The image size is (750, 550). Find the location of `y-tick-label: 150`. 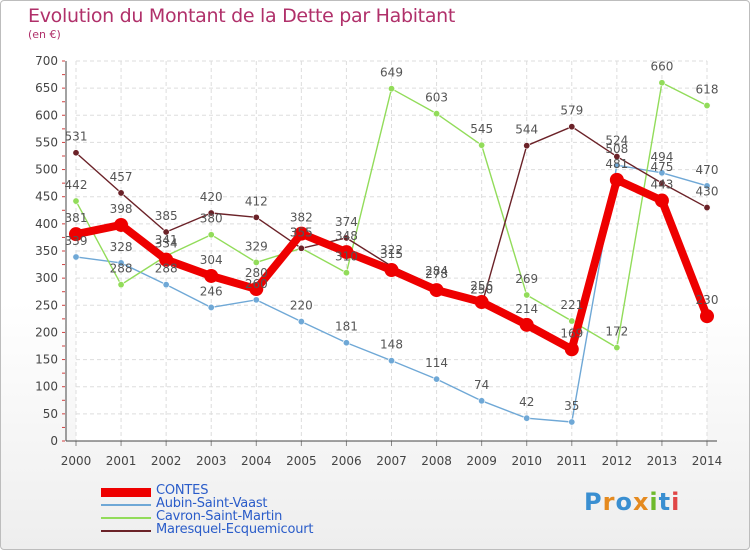

y-tick-label: 150 is located at coordinates (46, 360).